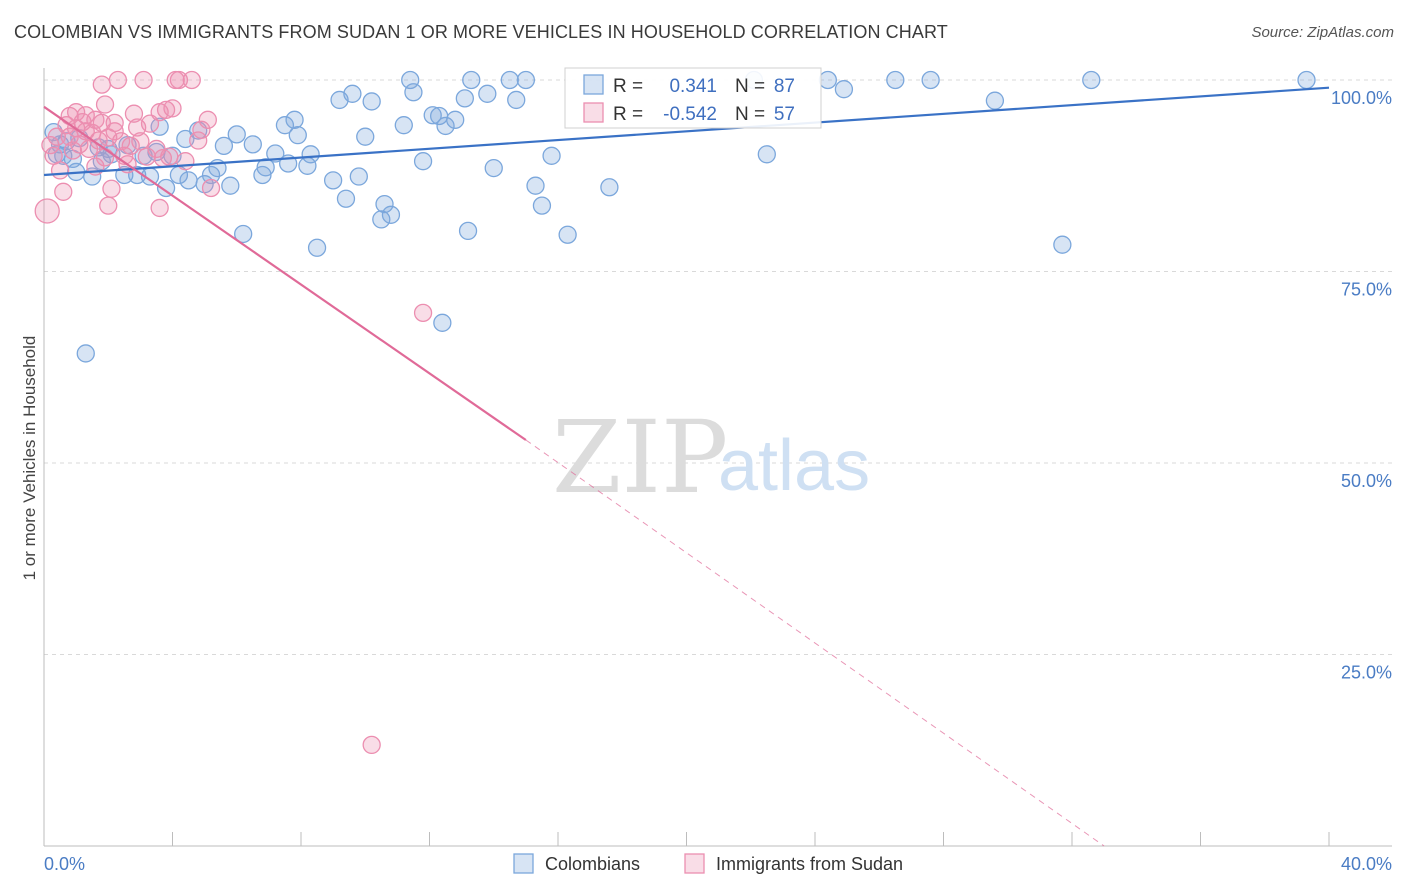  I want to click on y-ticks: 100.0% 75.0% 50.0% 25.0%, so click(1361, 385).